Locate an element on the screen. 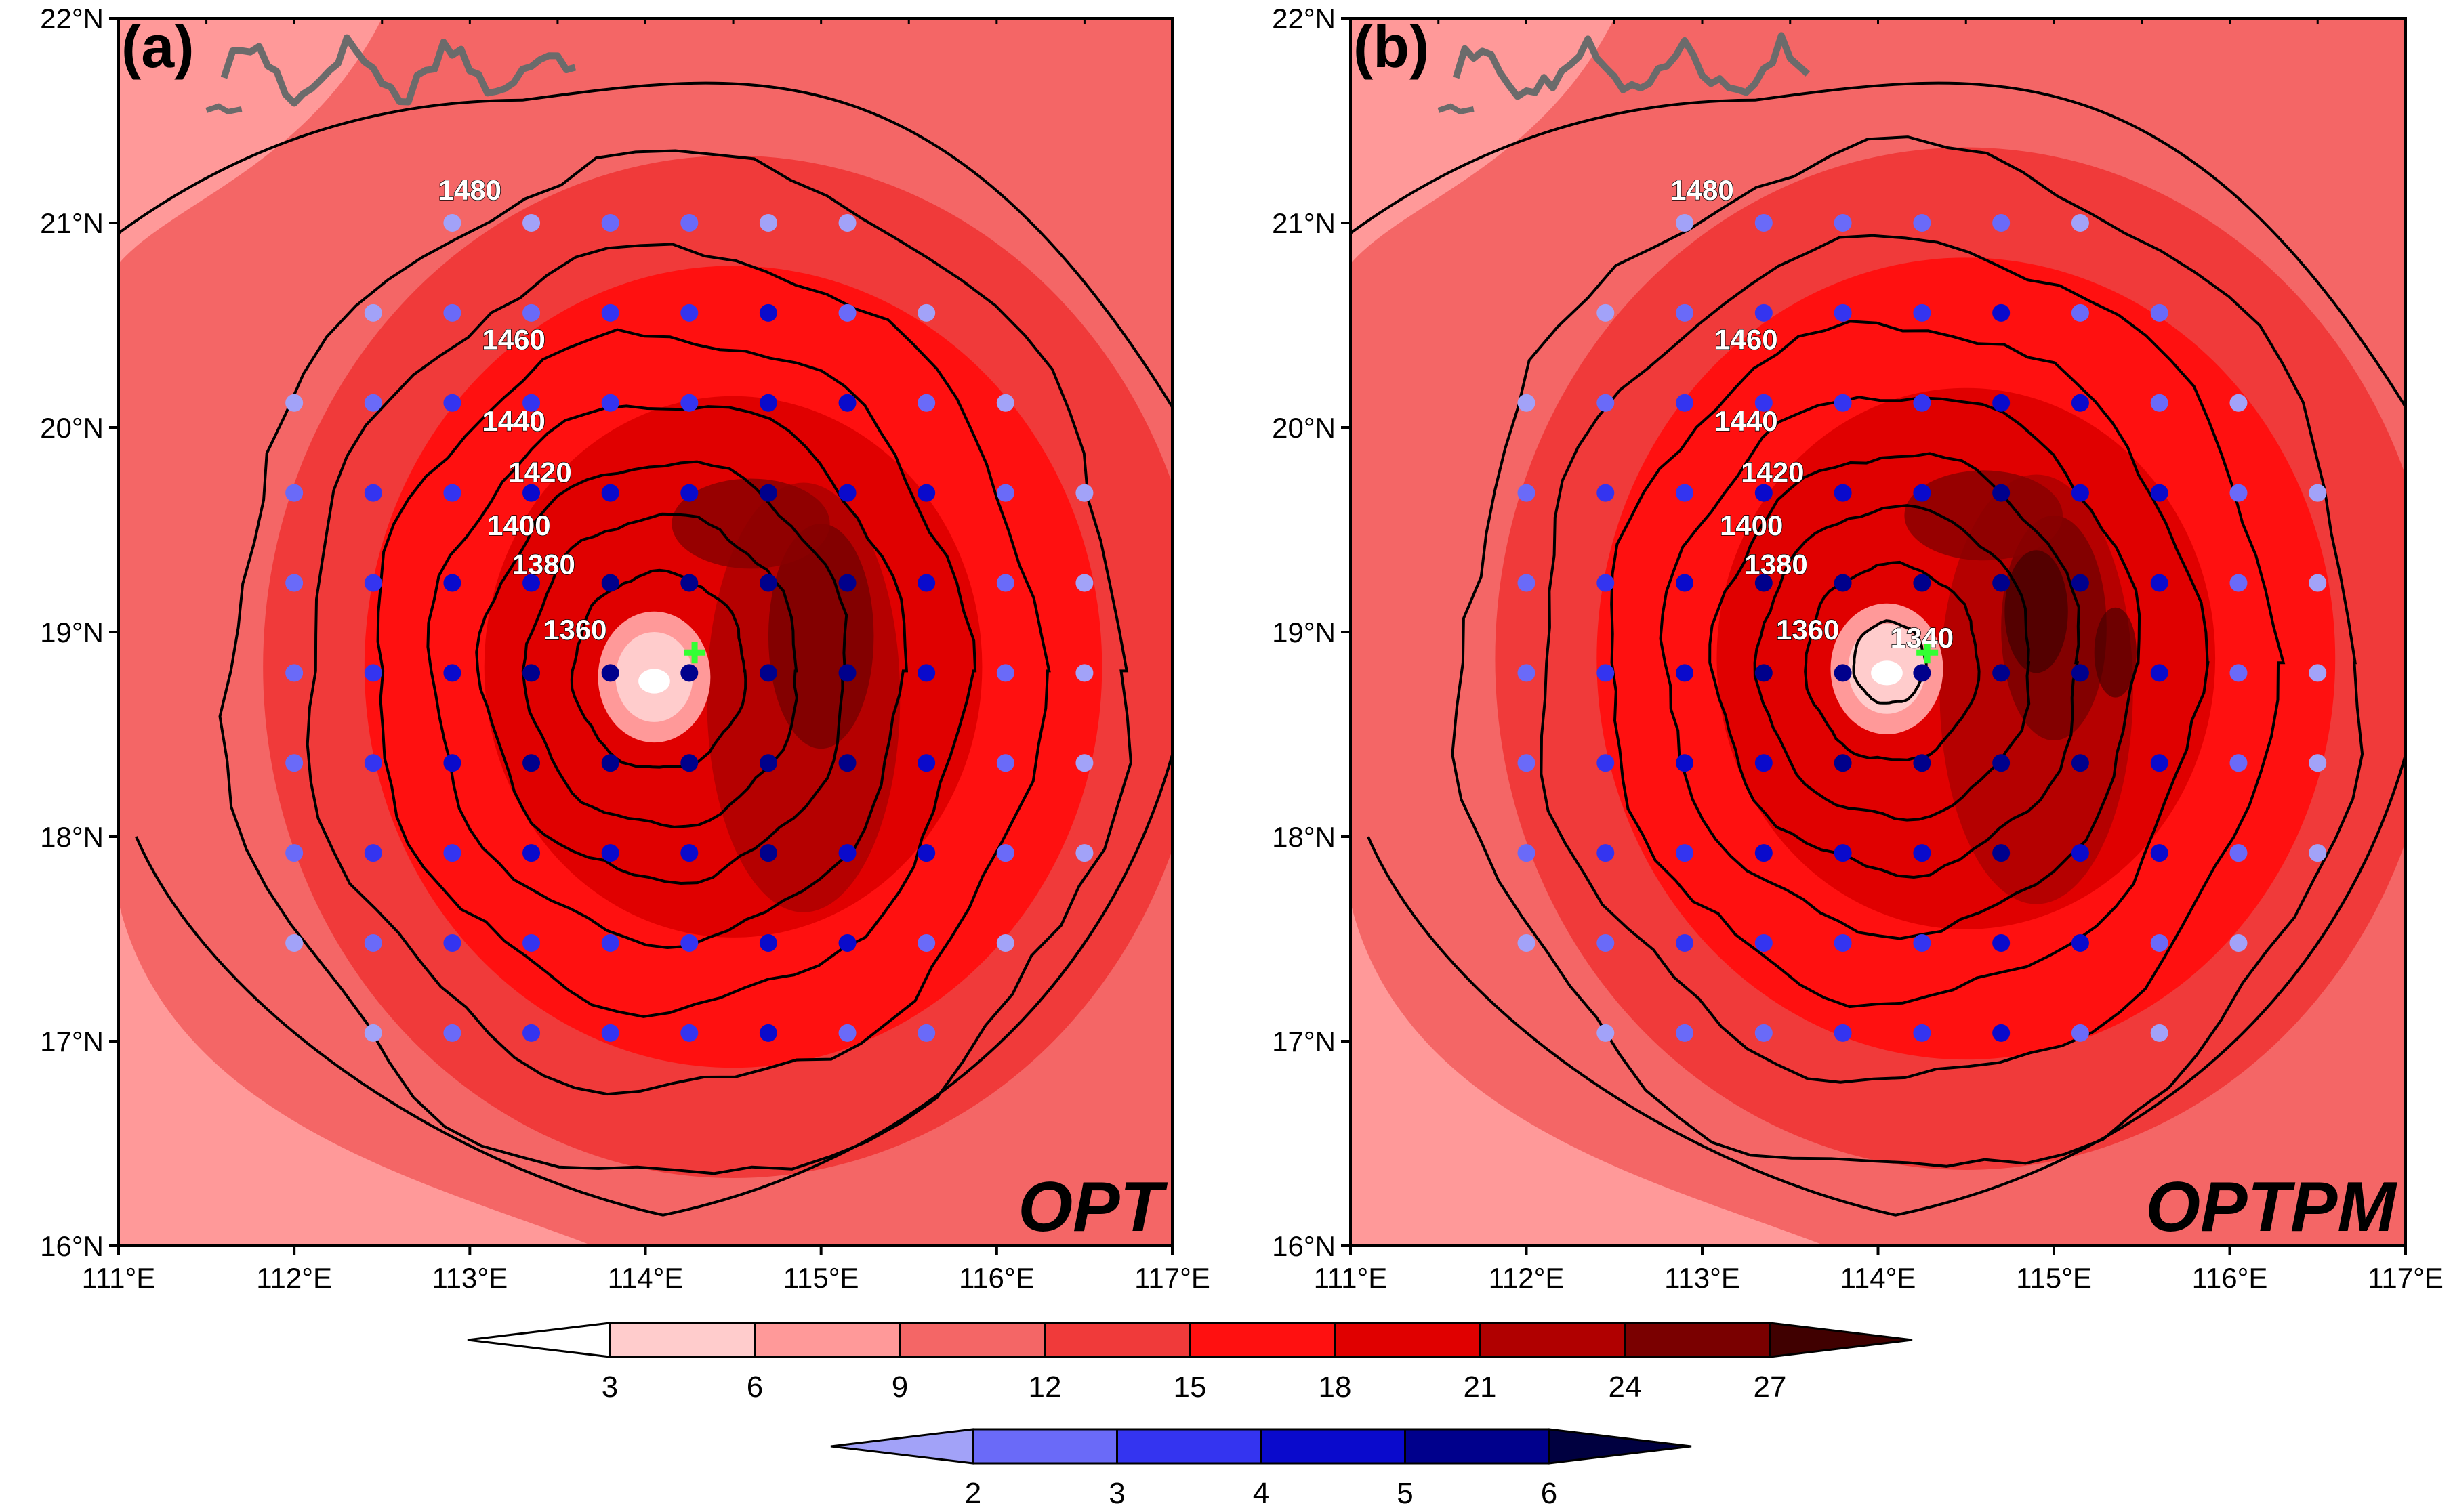 Image resolution: width=2453 pixels, height=1512 pixels. contour-label: 1400 is located at coordinates (518, 525).